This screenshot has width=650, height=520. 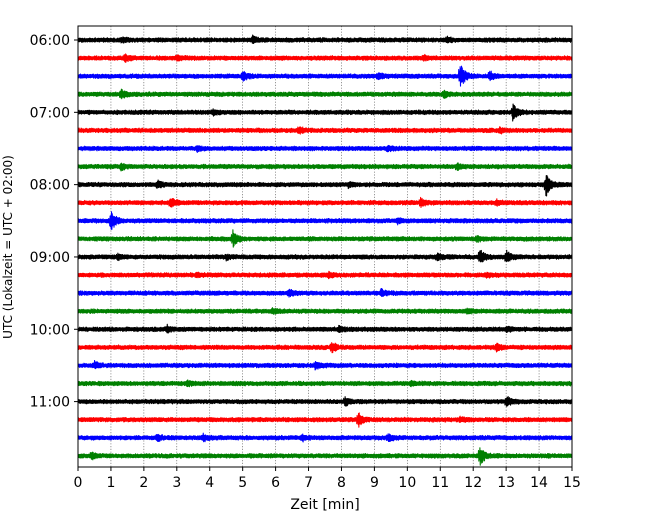 I want to click on x-tick-label: 9, so click(x=374, y=483).